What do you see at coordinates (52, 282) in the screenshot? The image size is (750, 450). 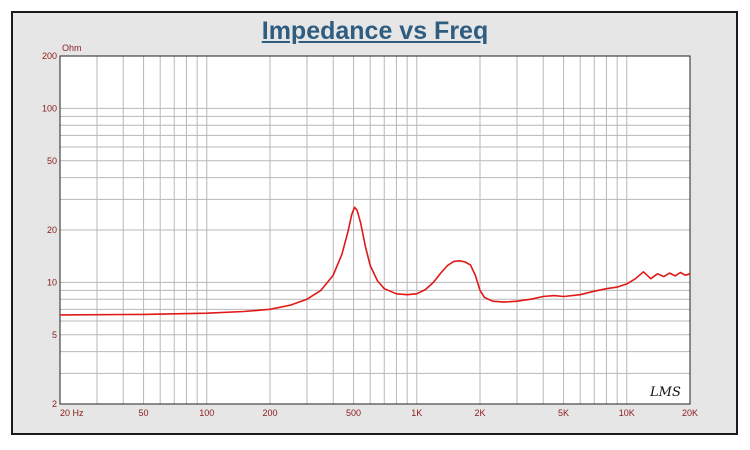 I see `y-tick-label: 10` at bounding box center [52, 282].